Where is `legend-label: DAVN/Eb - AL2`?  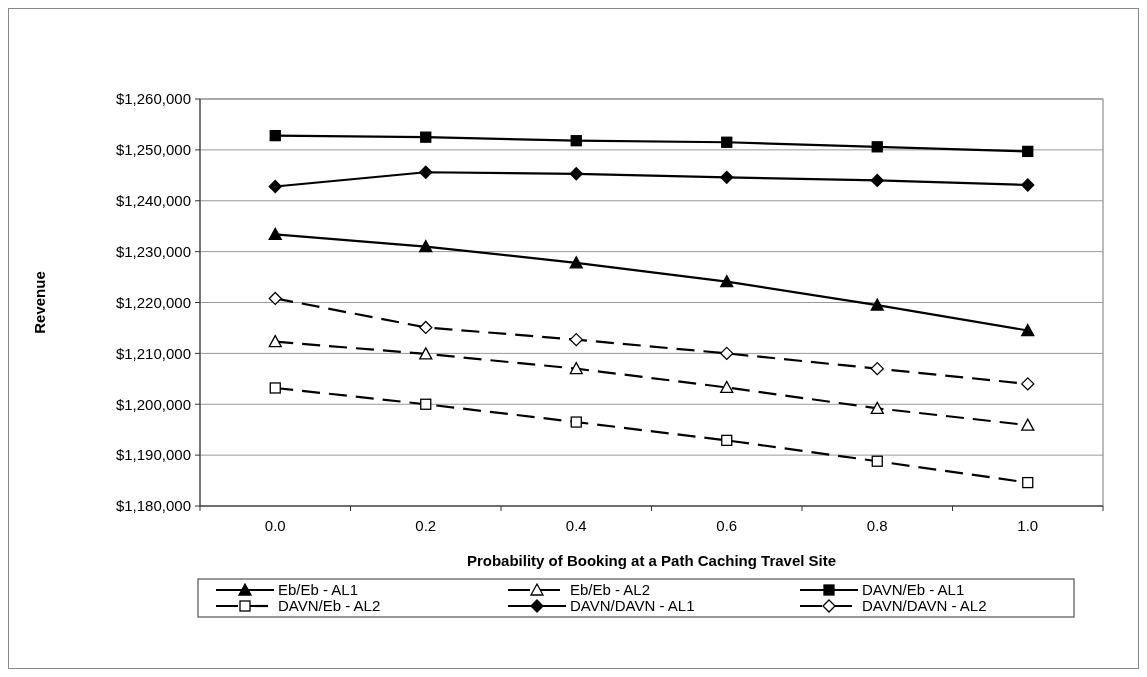
legend-label: DAVN/Eb - AL2 is located at coordinates (329, 606).